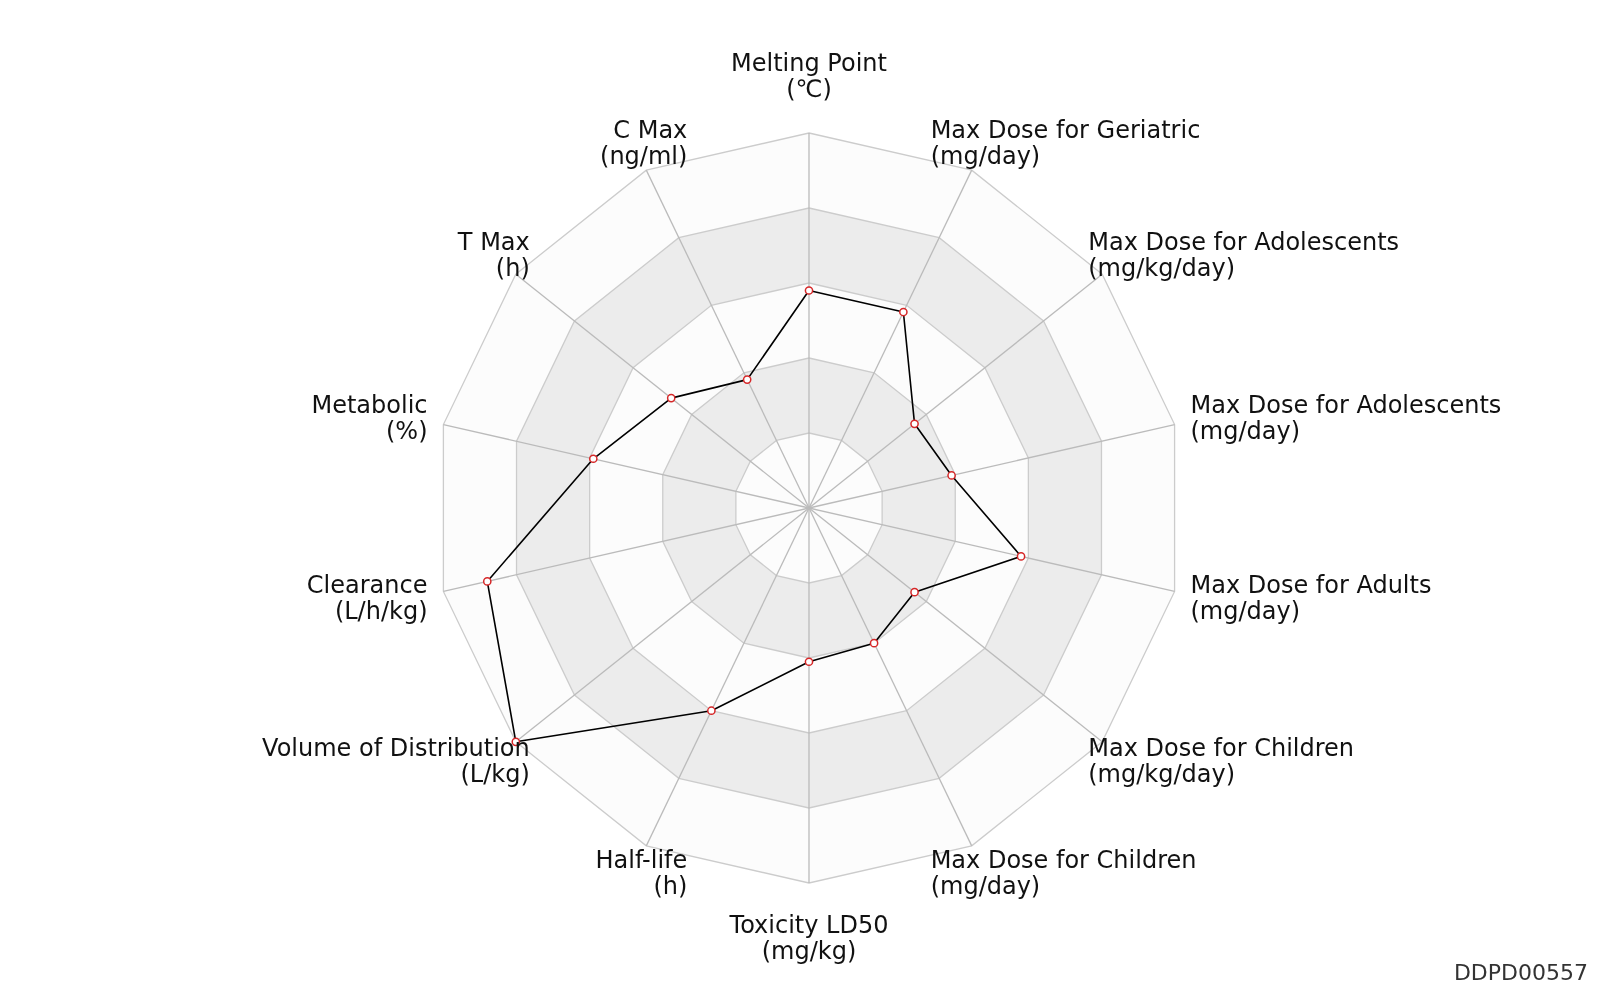  I want to click on spoke-label: Metabolic (%), so click(369, 417).